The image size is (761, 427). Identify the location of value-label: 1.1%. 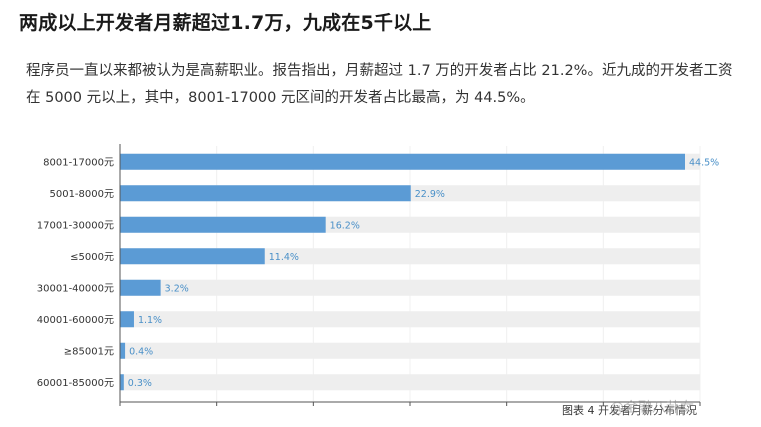
(150, 320).